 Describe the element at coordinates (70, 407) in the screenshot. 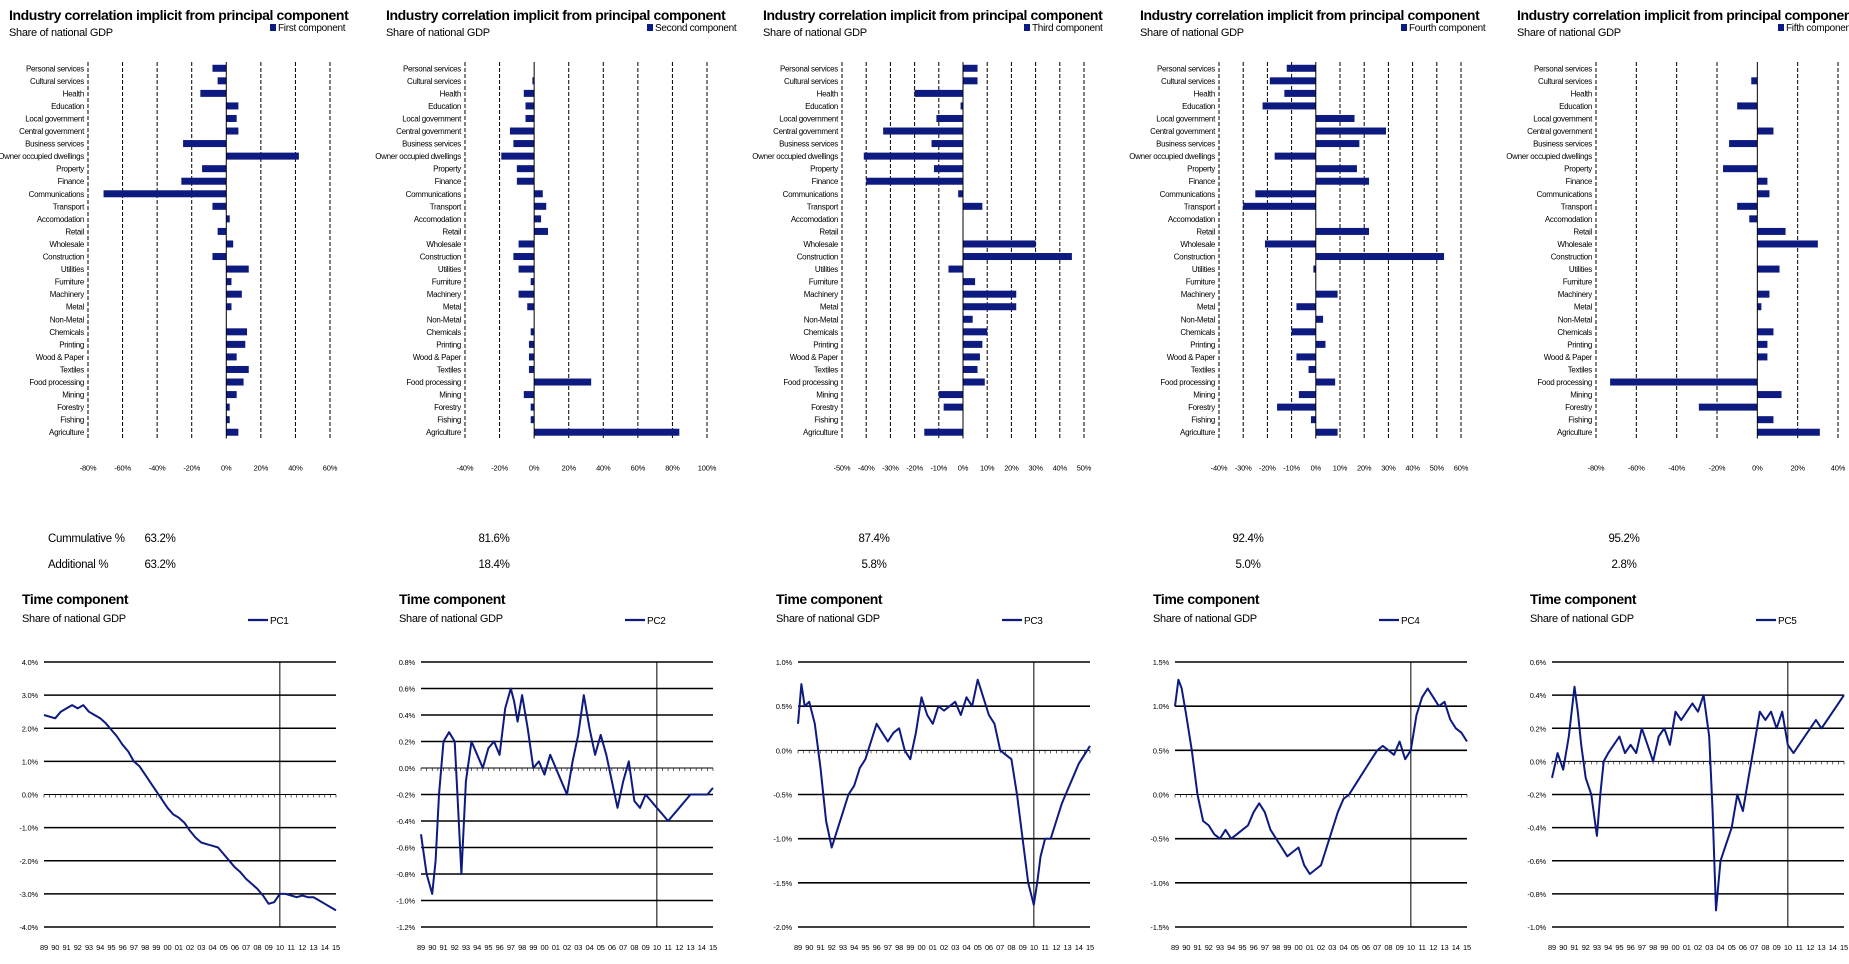

I see `category-label: Forestry` at that location.